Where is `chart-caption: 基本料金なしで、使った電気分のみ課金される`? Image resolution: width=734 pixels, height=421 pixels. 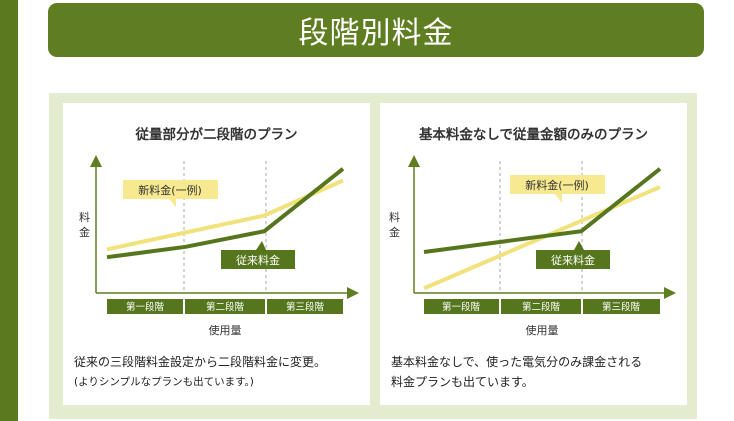 chart-caption: 基本料金なしで、使った電気分のみ課金される is located at coordinates (517, 362).